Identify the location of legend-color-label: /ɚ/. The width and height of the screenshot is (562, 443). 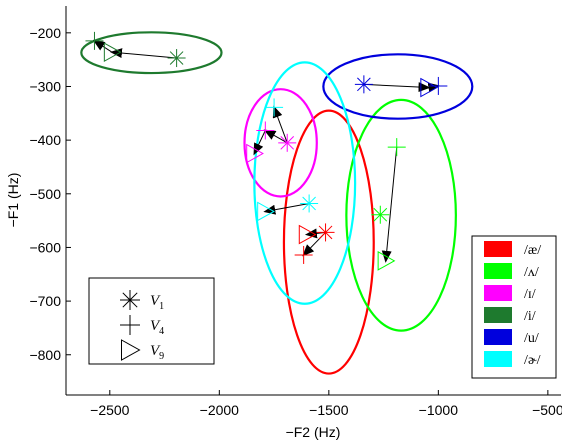
(532, 360).